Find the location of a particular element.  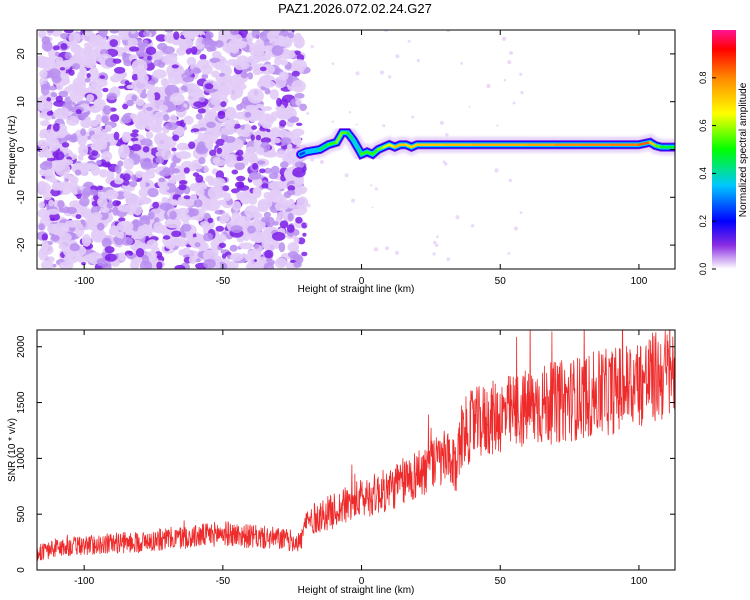

snr-y-label: SNR (10 * v/v) is located at coordinates (12, 450).